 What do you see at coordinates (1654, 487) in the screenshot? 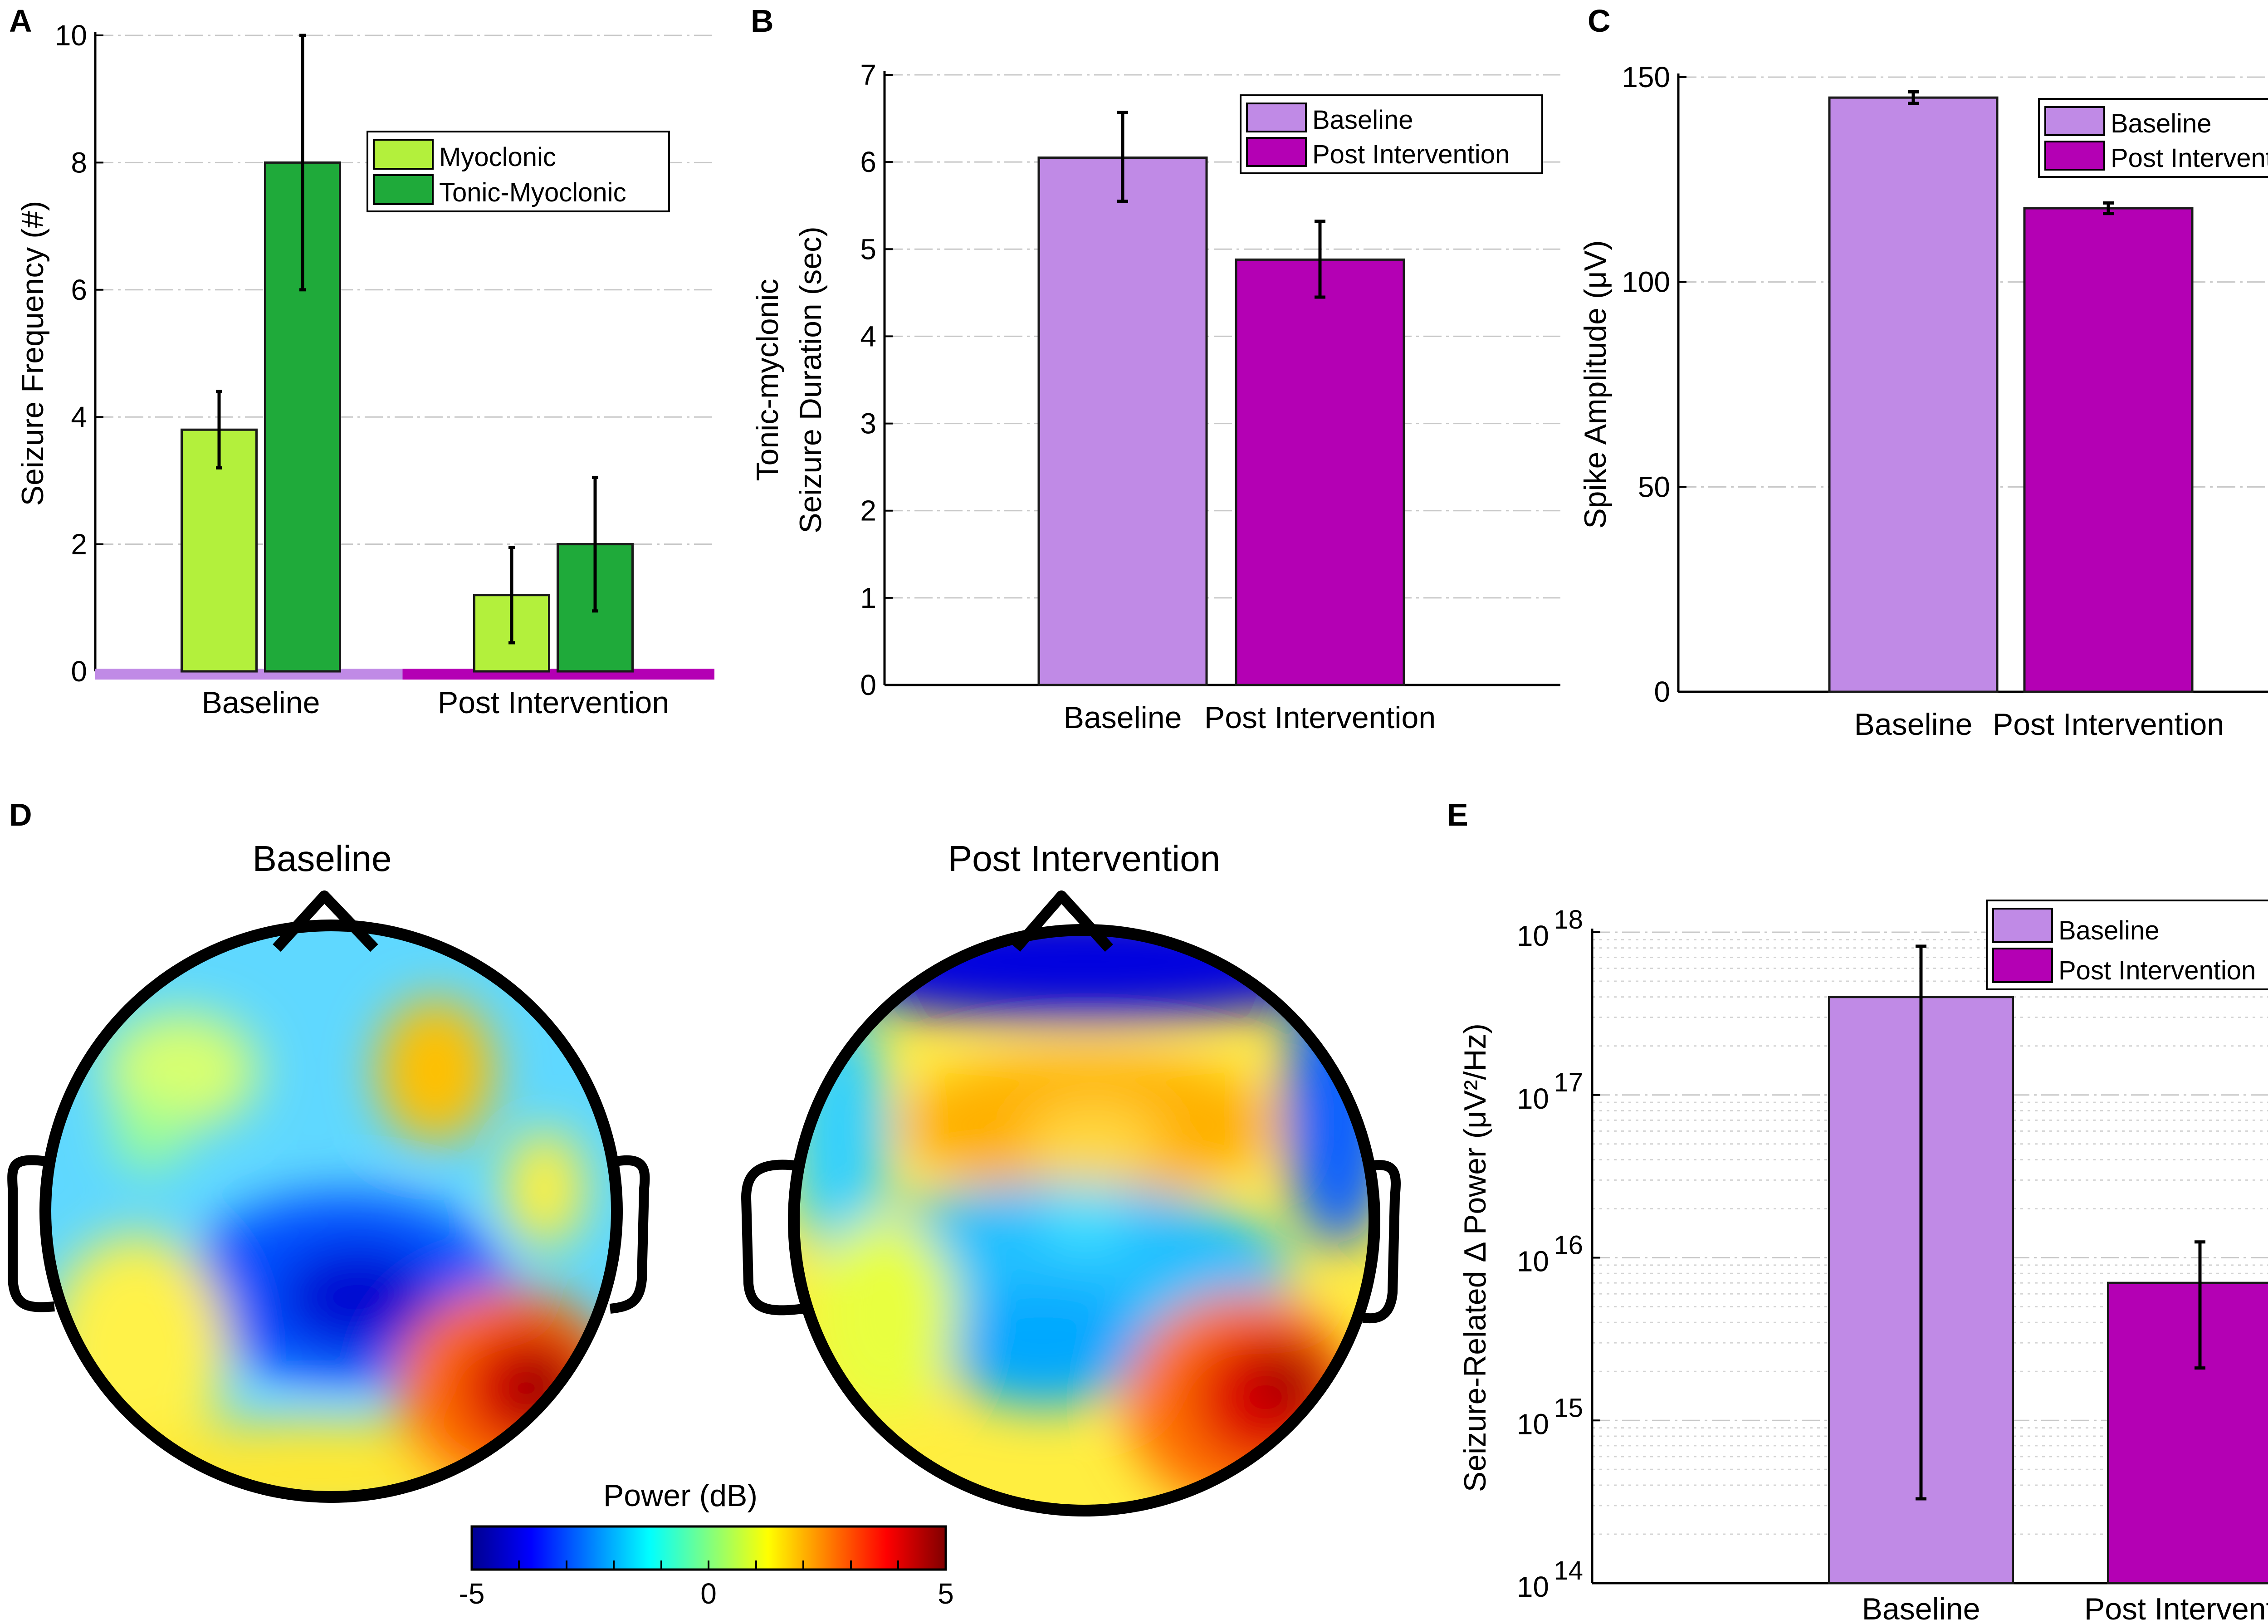
I see `ytick-label-c-1: 50` at bounding box center [1654, 487].